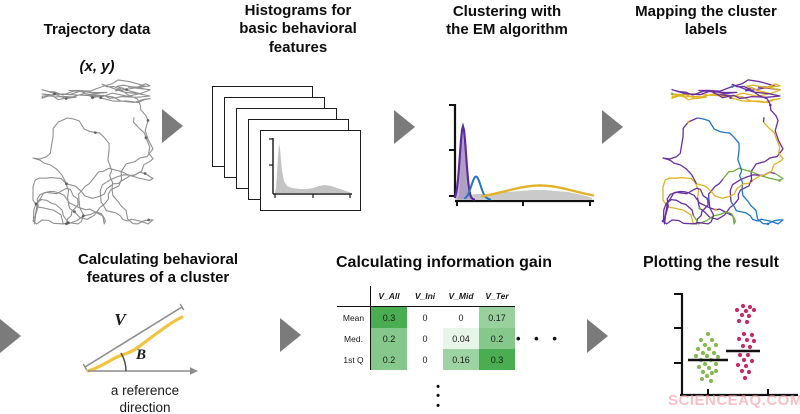 This screenshot has height=414, width=800. I want to click on table-row-header: Mean, so click(354, 317).